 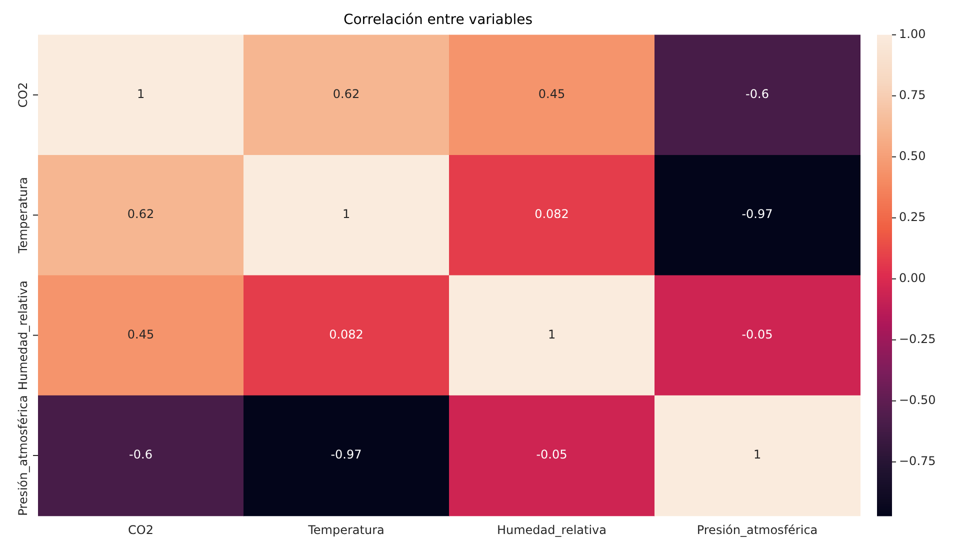 I want to click on y-tick-label: Temperatura, so click(x=23, y=215).